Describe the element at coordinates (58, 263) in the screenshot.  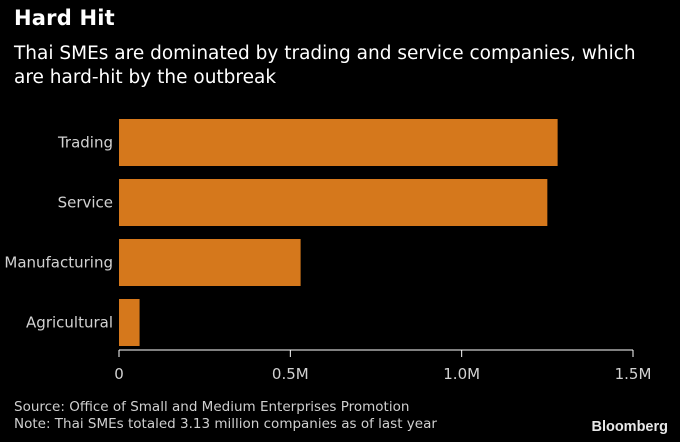
I see `category-label-manufacturing: Manufacturing` at that location.